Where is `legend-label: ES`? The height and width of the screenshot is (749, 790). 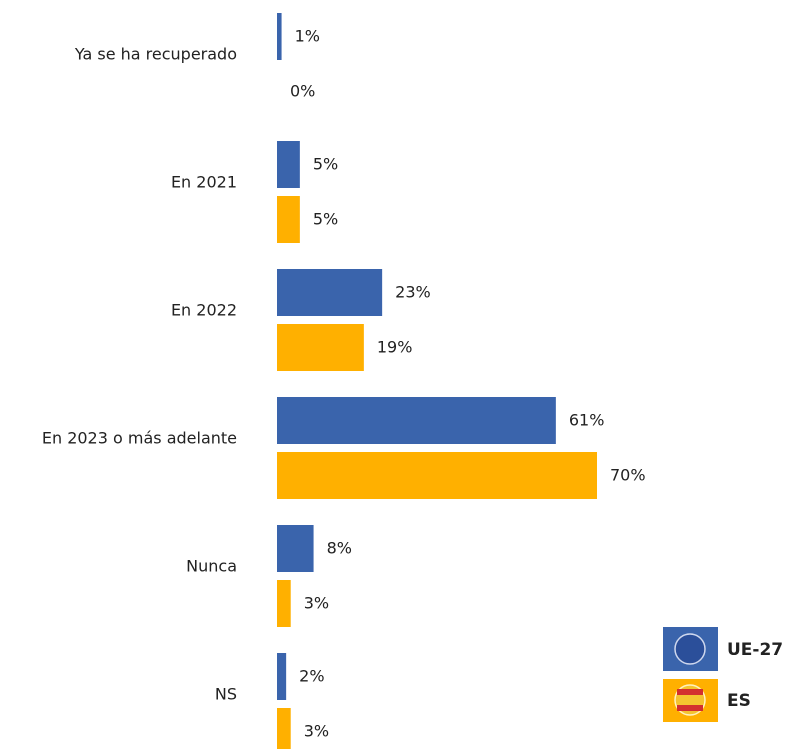 legend-label: ES is located at coordinates (739, 701).